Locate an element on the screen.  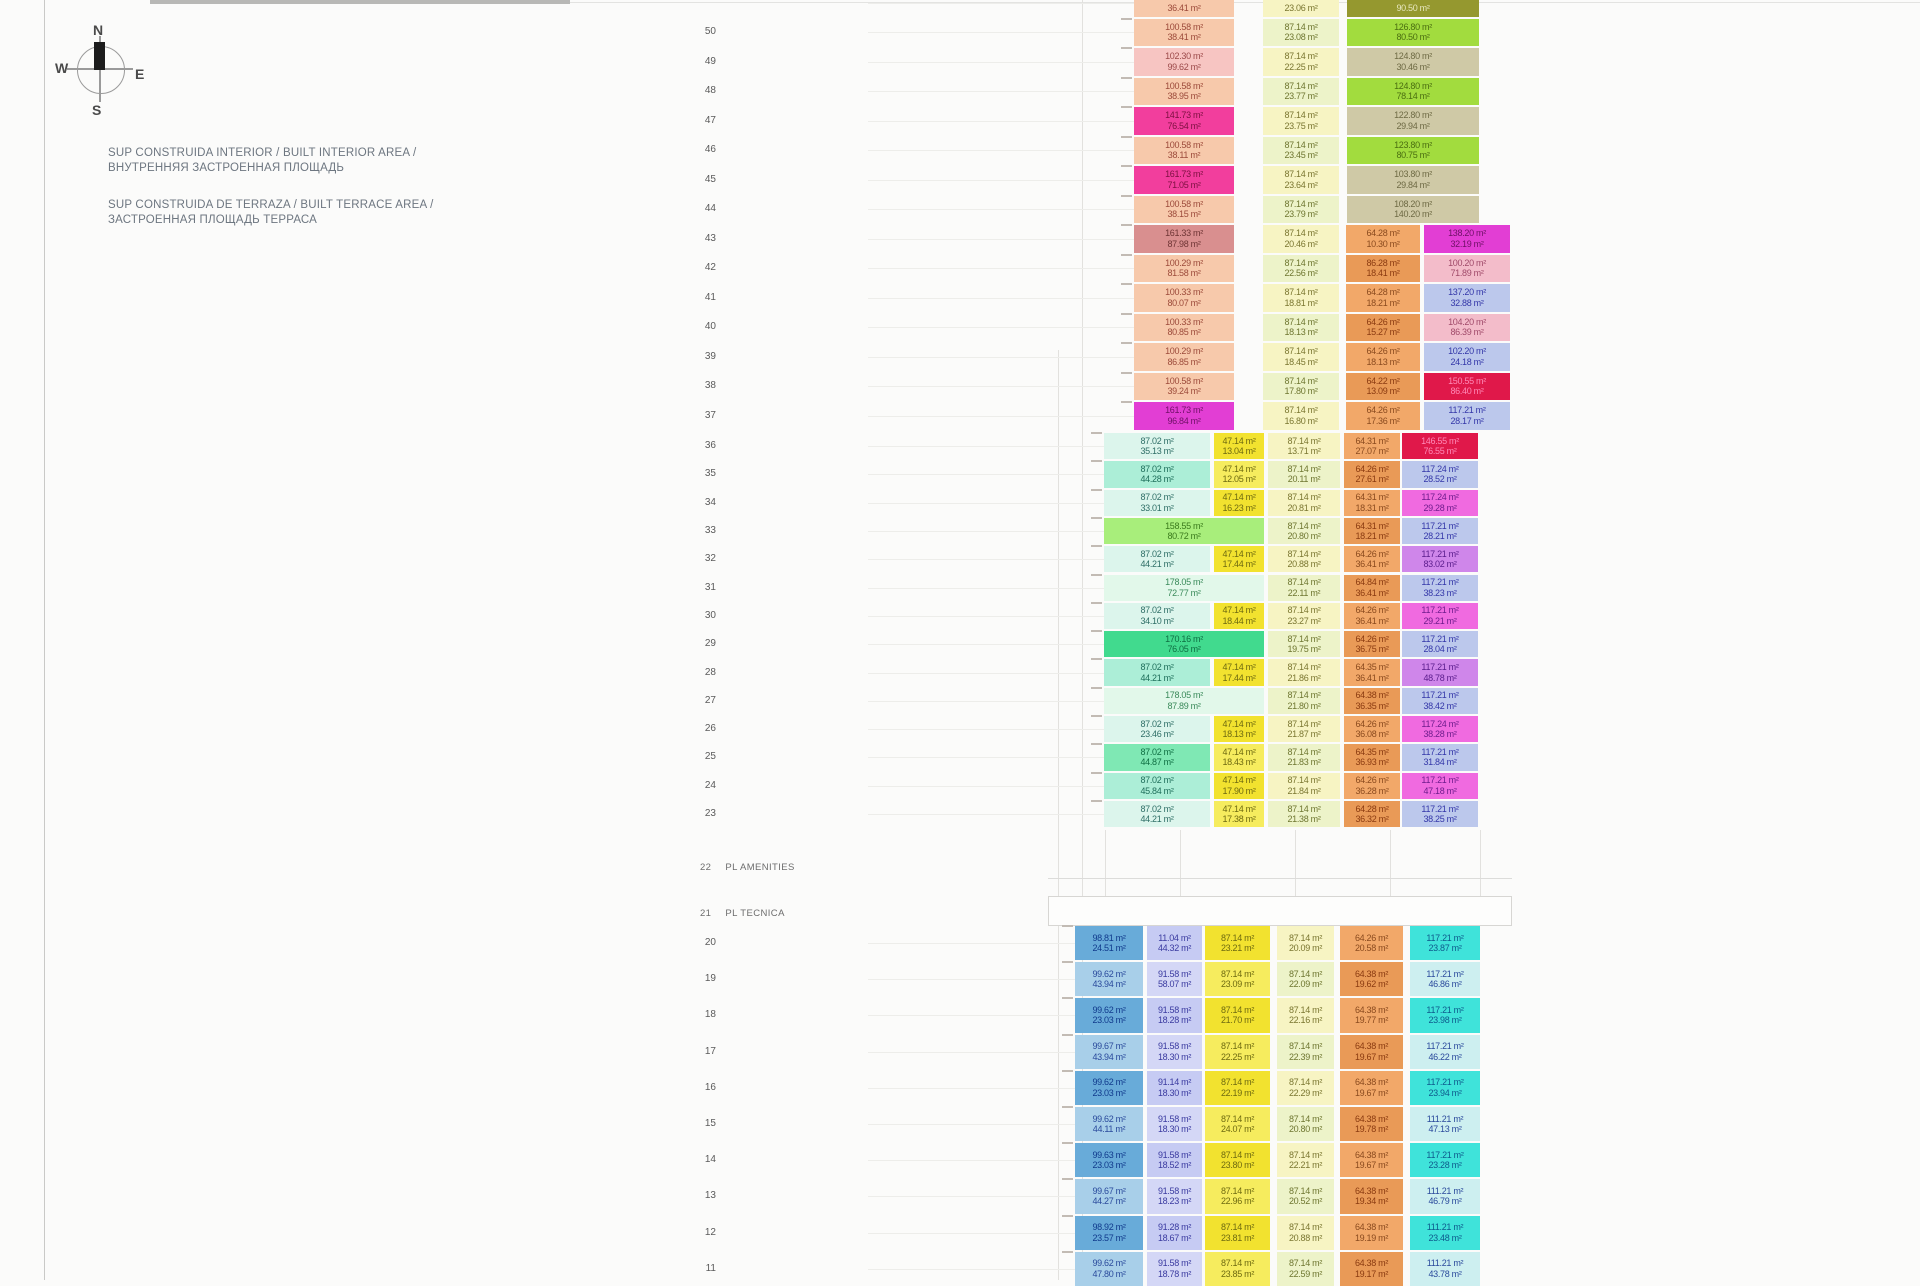
floor-number: 32 is located at coordinates (710, 559).